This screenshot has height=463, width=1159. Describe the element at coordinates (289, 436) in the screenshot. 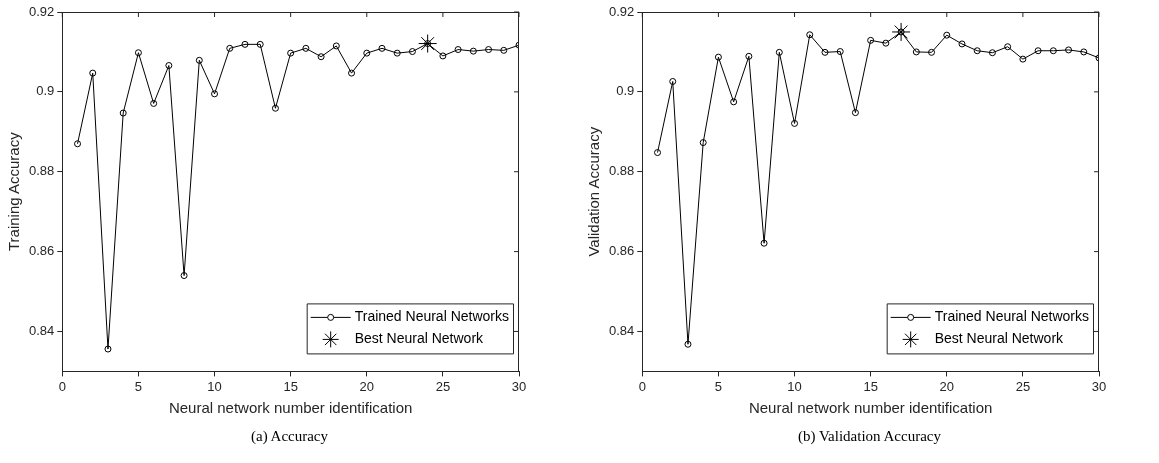

I see `text: (a) Accuracy` at that location.